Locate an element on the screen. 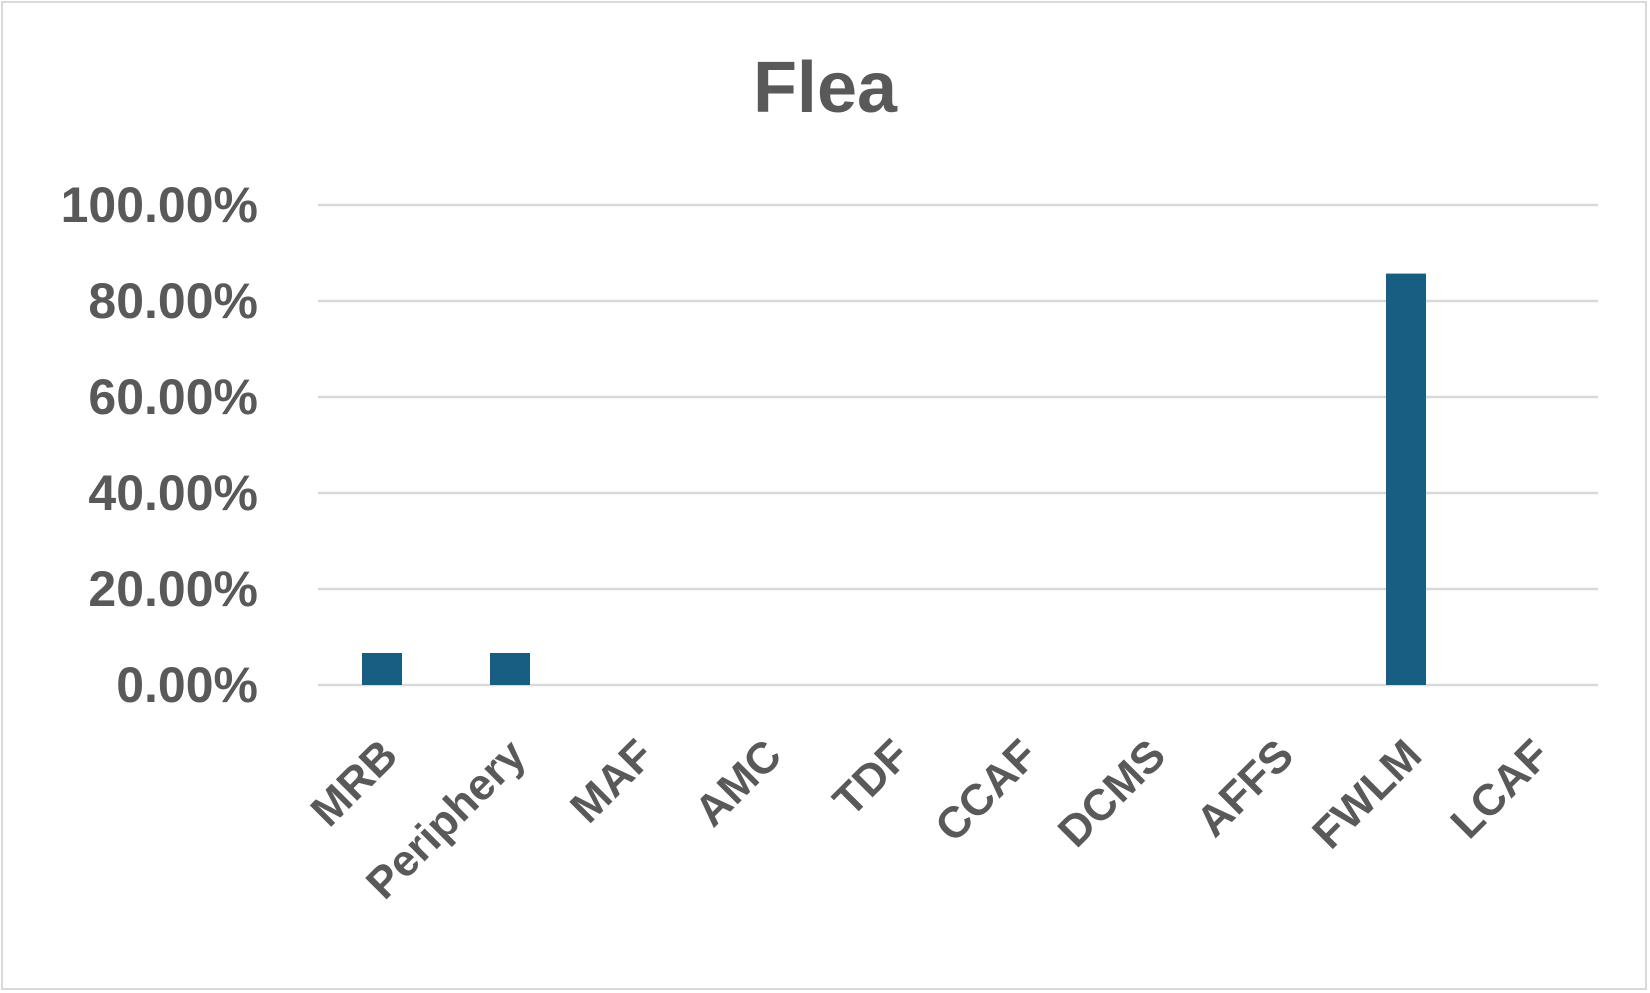  y-tick-label: 80.00% is located at coordinates (173, 301).